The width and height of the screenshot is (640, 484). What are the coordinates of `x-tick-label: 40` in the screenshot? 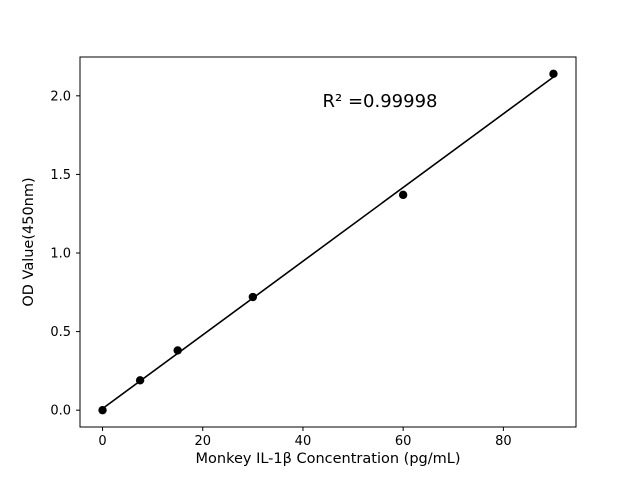 It's located at (303, 441).